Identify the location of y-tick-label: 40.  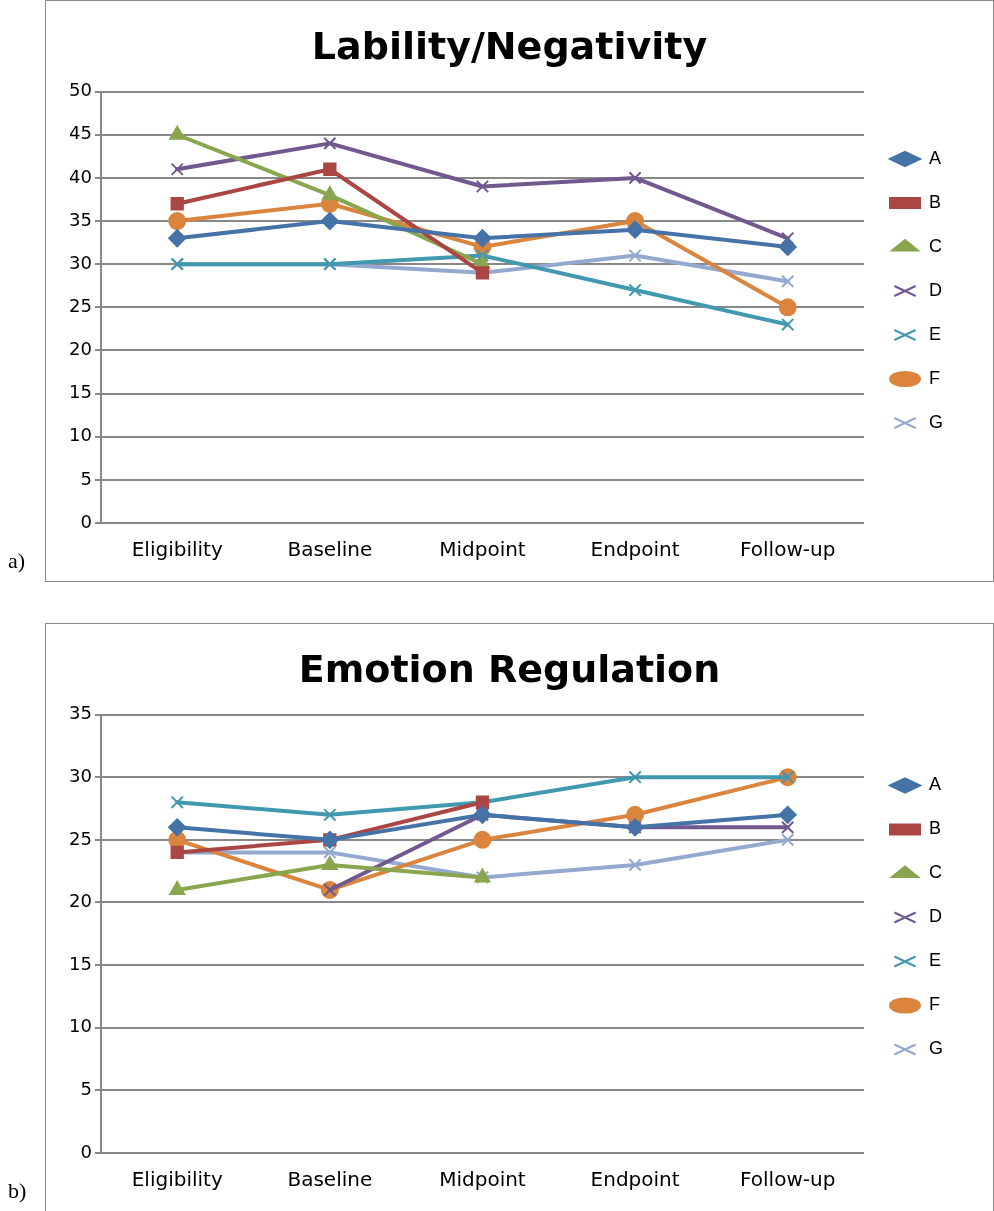
(80, 176).